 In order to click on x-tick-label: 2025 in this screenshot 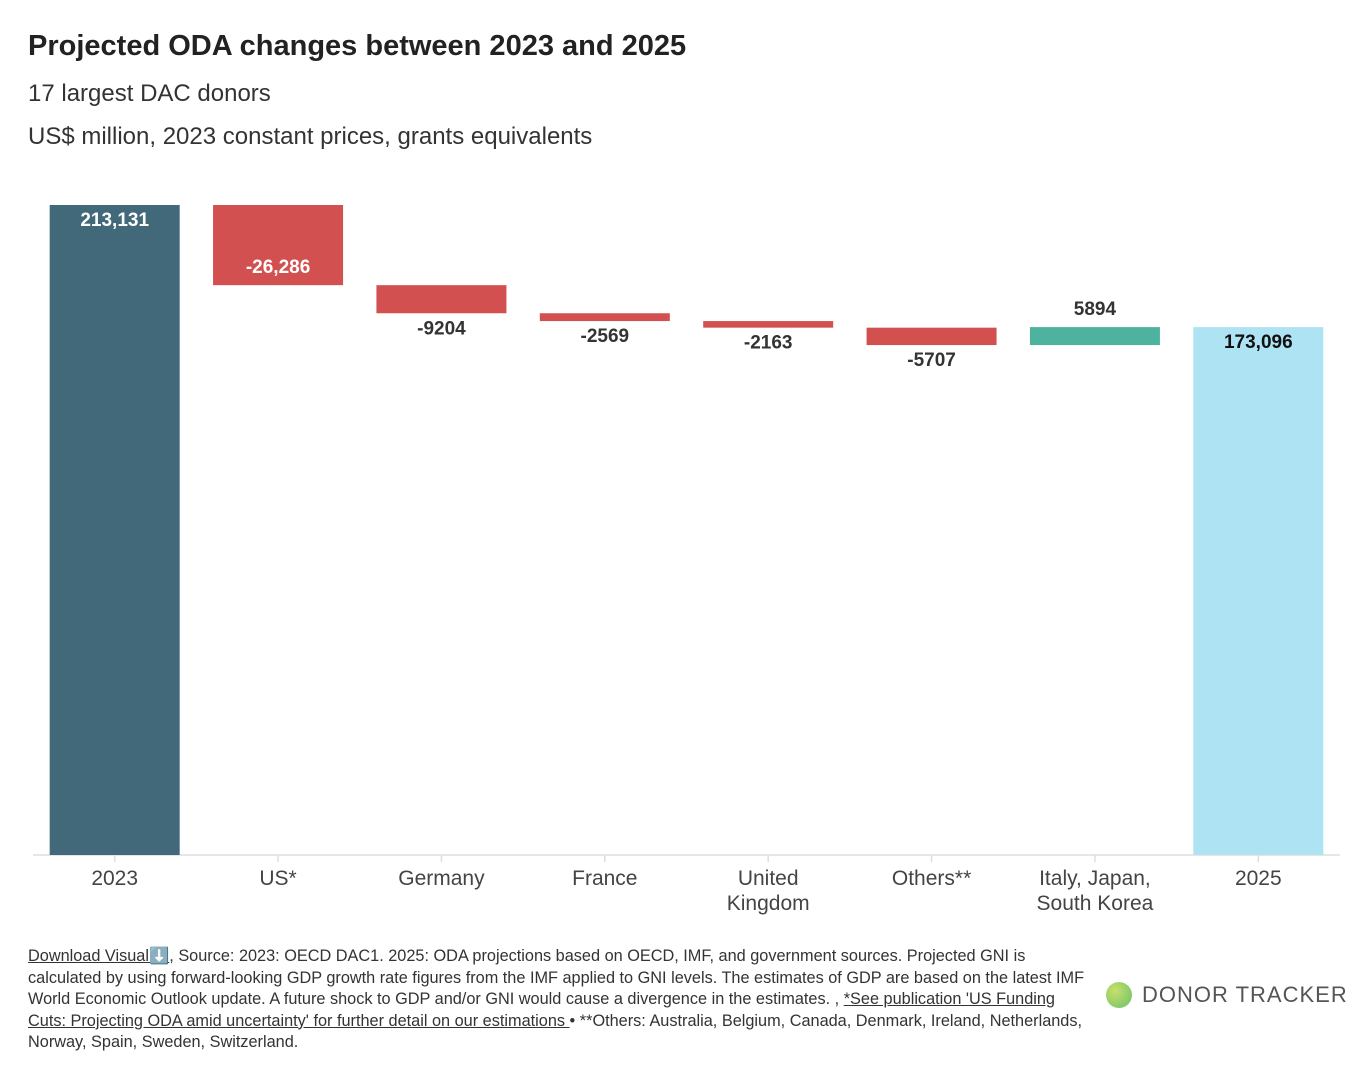, I will do `click(1258, 878)`.